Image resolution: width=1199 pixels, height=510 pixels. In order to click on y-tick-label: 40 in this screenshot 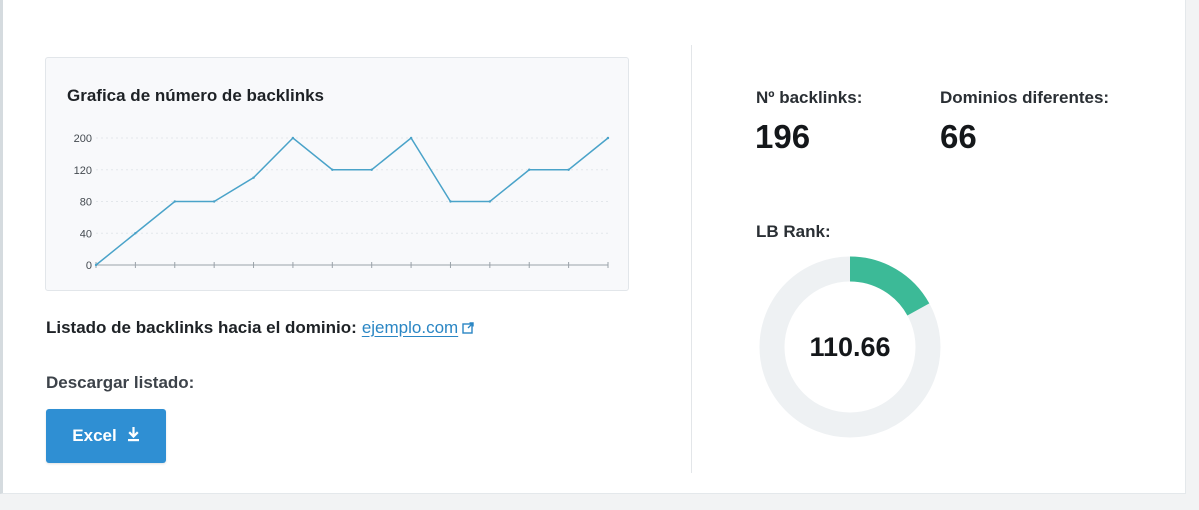, I will do `click(86, 234)`.